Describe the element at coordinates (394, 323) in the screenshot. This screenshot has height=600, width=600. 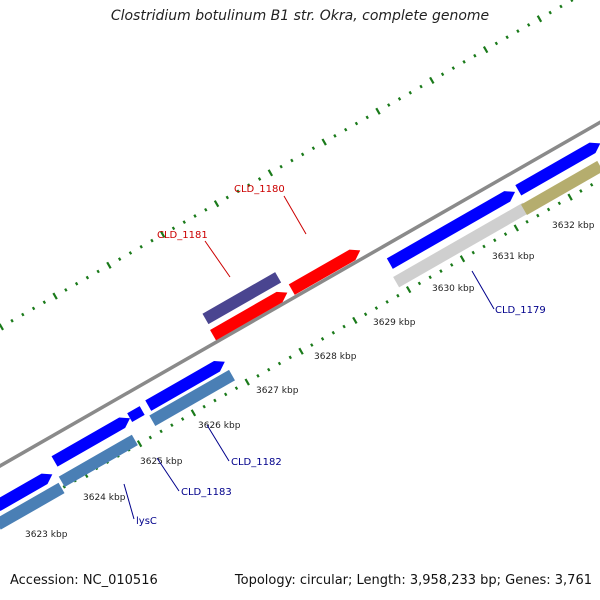
I see `tick-label: 3629 kbp` at that location.